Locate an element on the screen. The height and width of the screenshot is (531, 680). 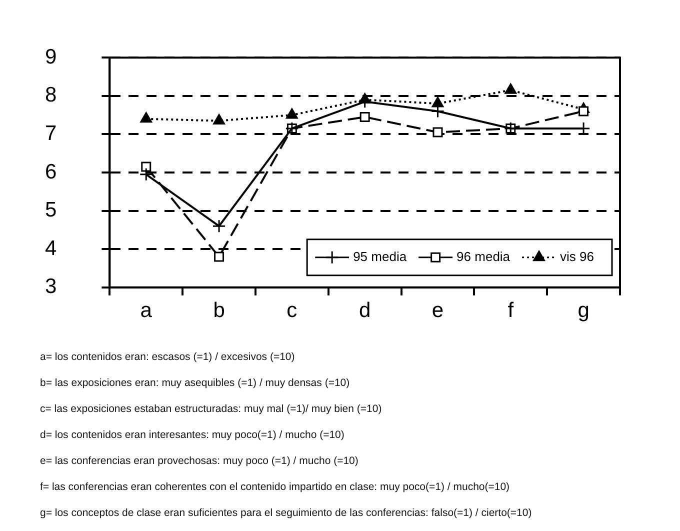
y-tick-label: 5 is located at coordinates (50, 210).